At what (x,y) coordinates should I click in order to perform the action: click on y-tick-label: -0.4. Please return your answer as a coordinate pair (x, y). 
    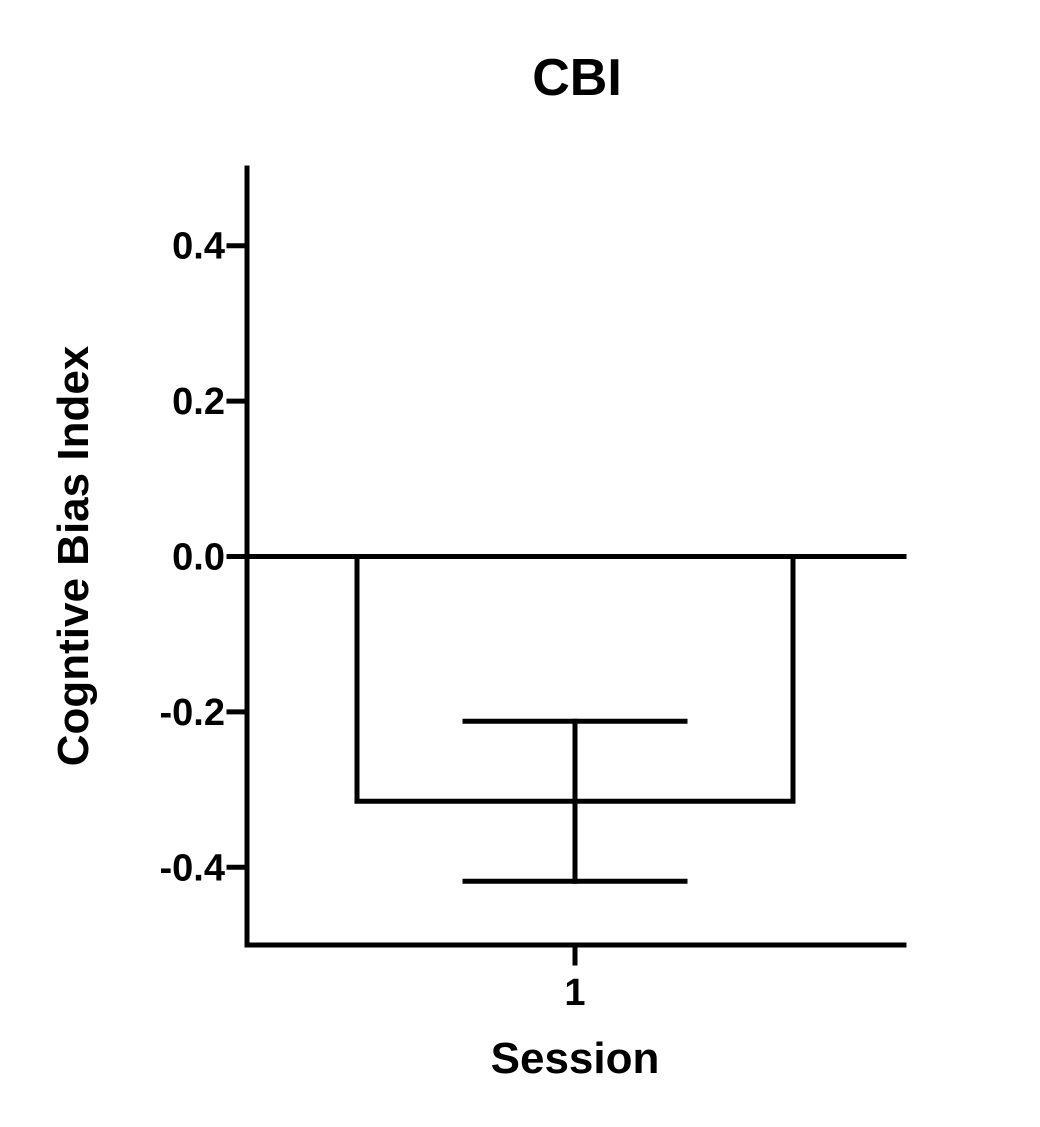
    Looking at the image, I should click on (192, 868).